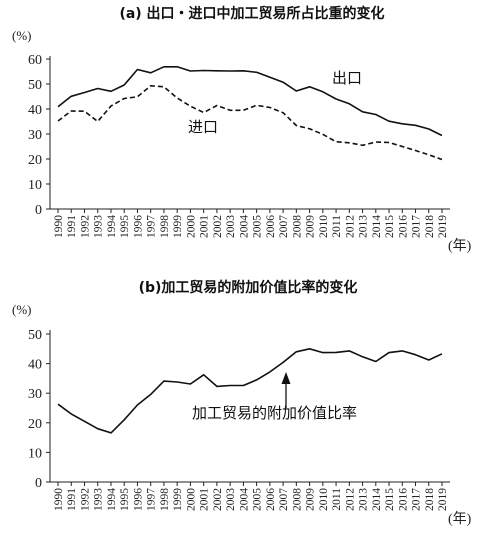 This screenshot has width=500, height=534. Describe the element at coordinates (286, 378) in the screenshot. I see `chart-b-annotation-arrowhead` at that location.